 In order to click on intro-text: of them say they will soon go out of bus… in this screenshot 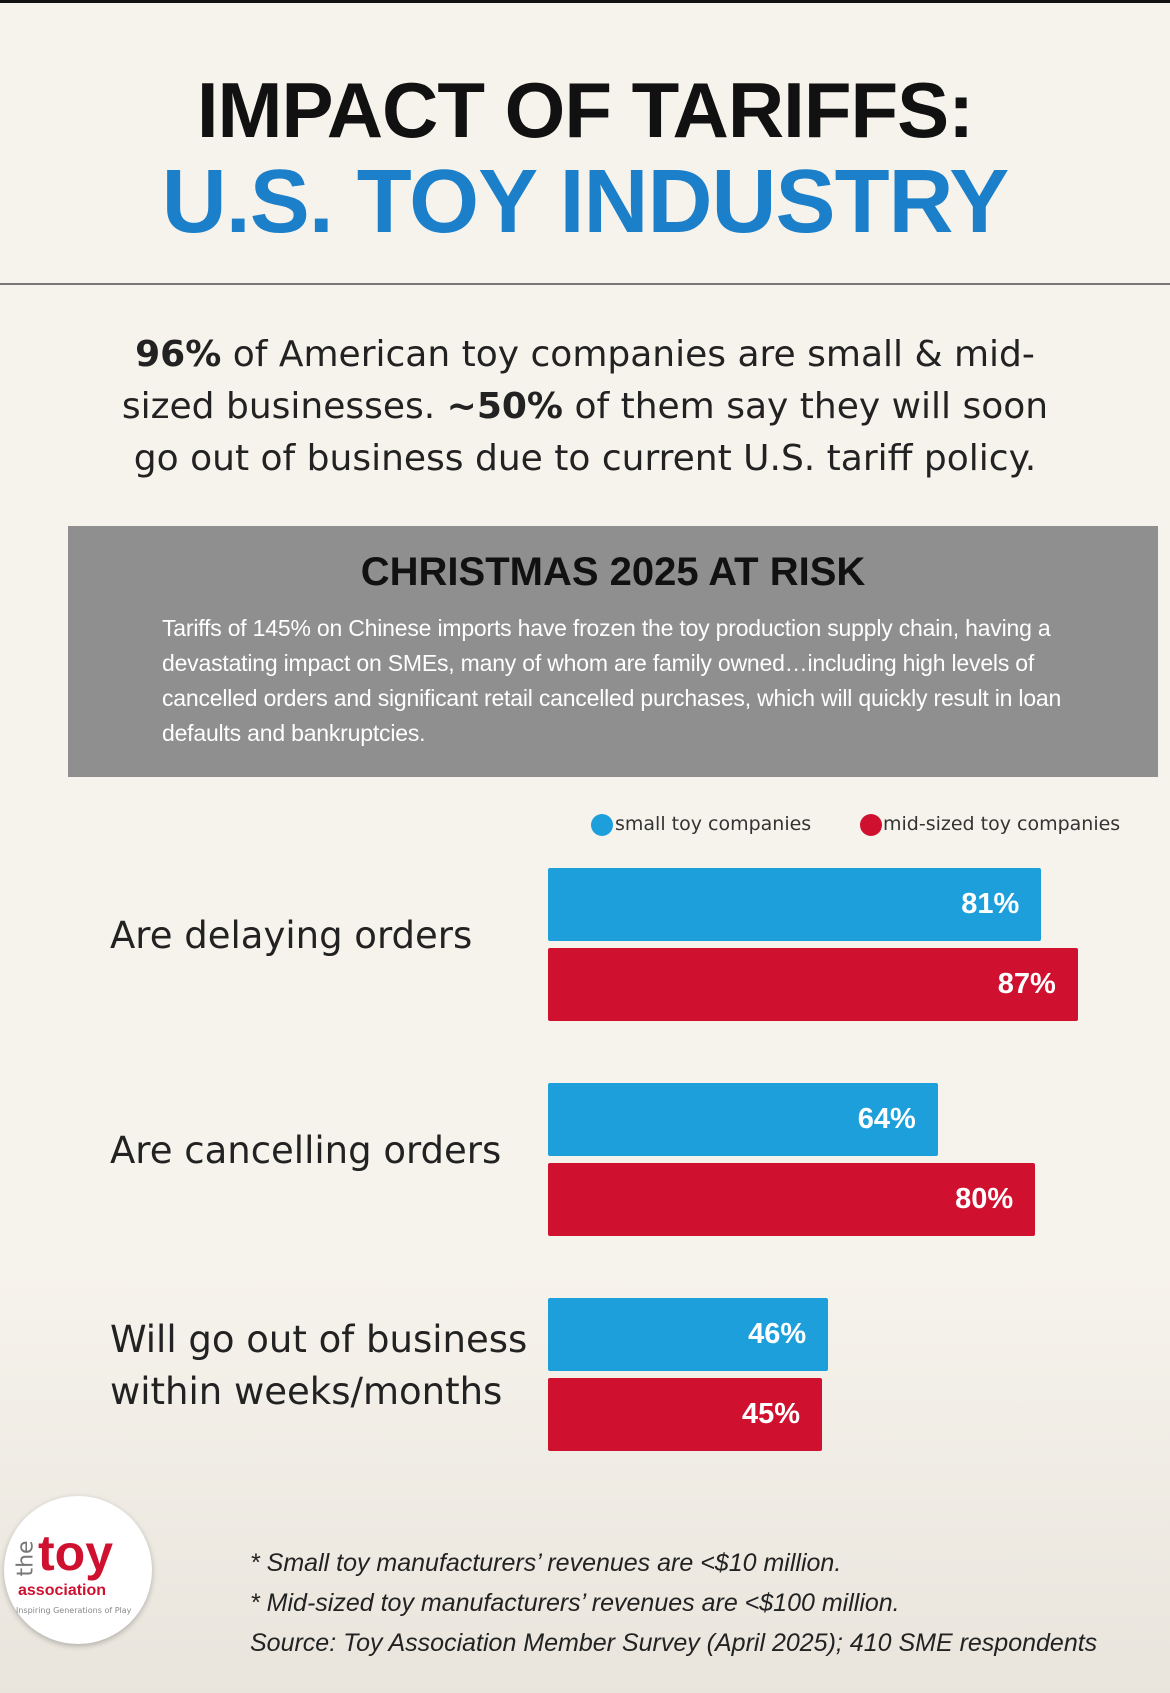, I will do `click(591, 432)`.